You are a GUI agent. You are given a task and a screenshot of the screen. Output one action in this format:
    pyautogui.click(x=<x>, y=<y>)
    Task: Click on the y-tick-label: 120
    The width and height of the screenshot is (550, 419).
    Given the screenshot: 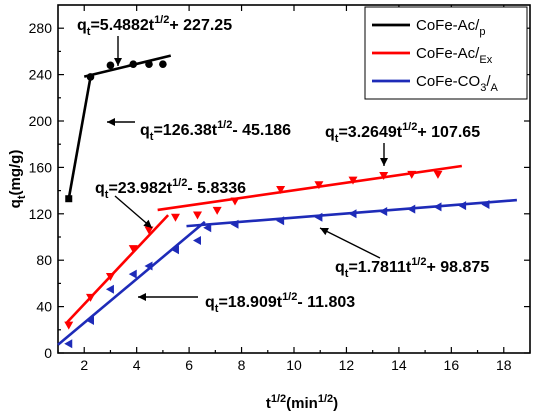 What is the action you would take?
    pyautogui.click(x=41, y=214)
    